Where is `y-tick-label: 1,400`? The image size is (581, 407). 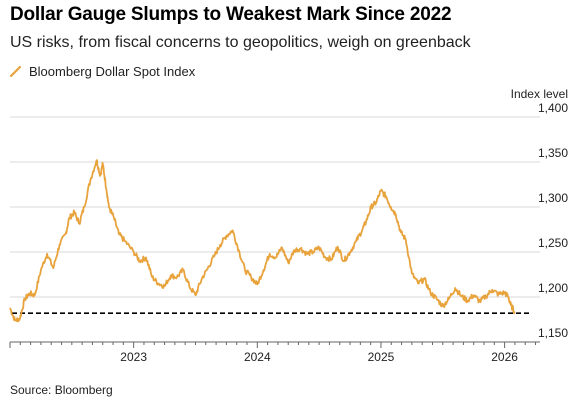
y-tick-label: 1,400 is located at coordinates (553, 108).